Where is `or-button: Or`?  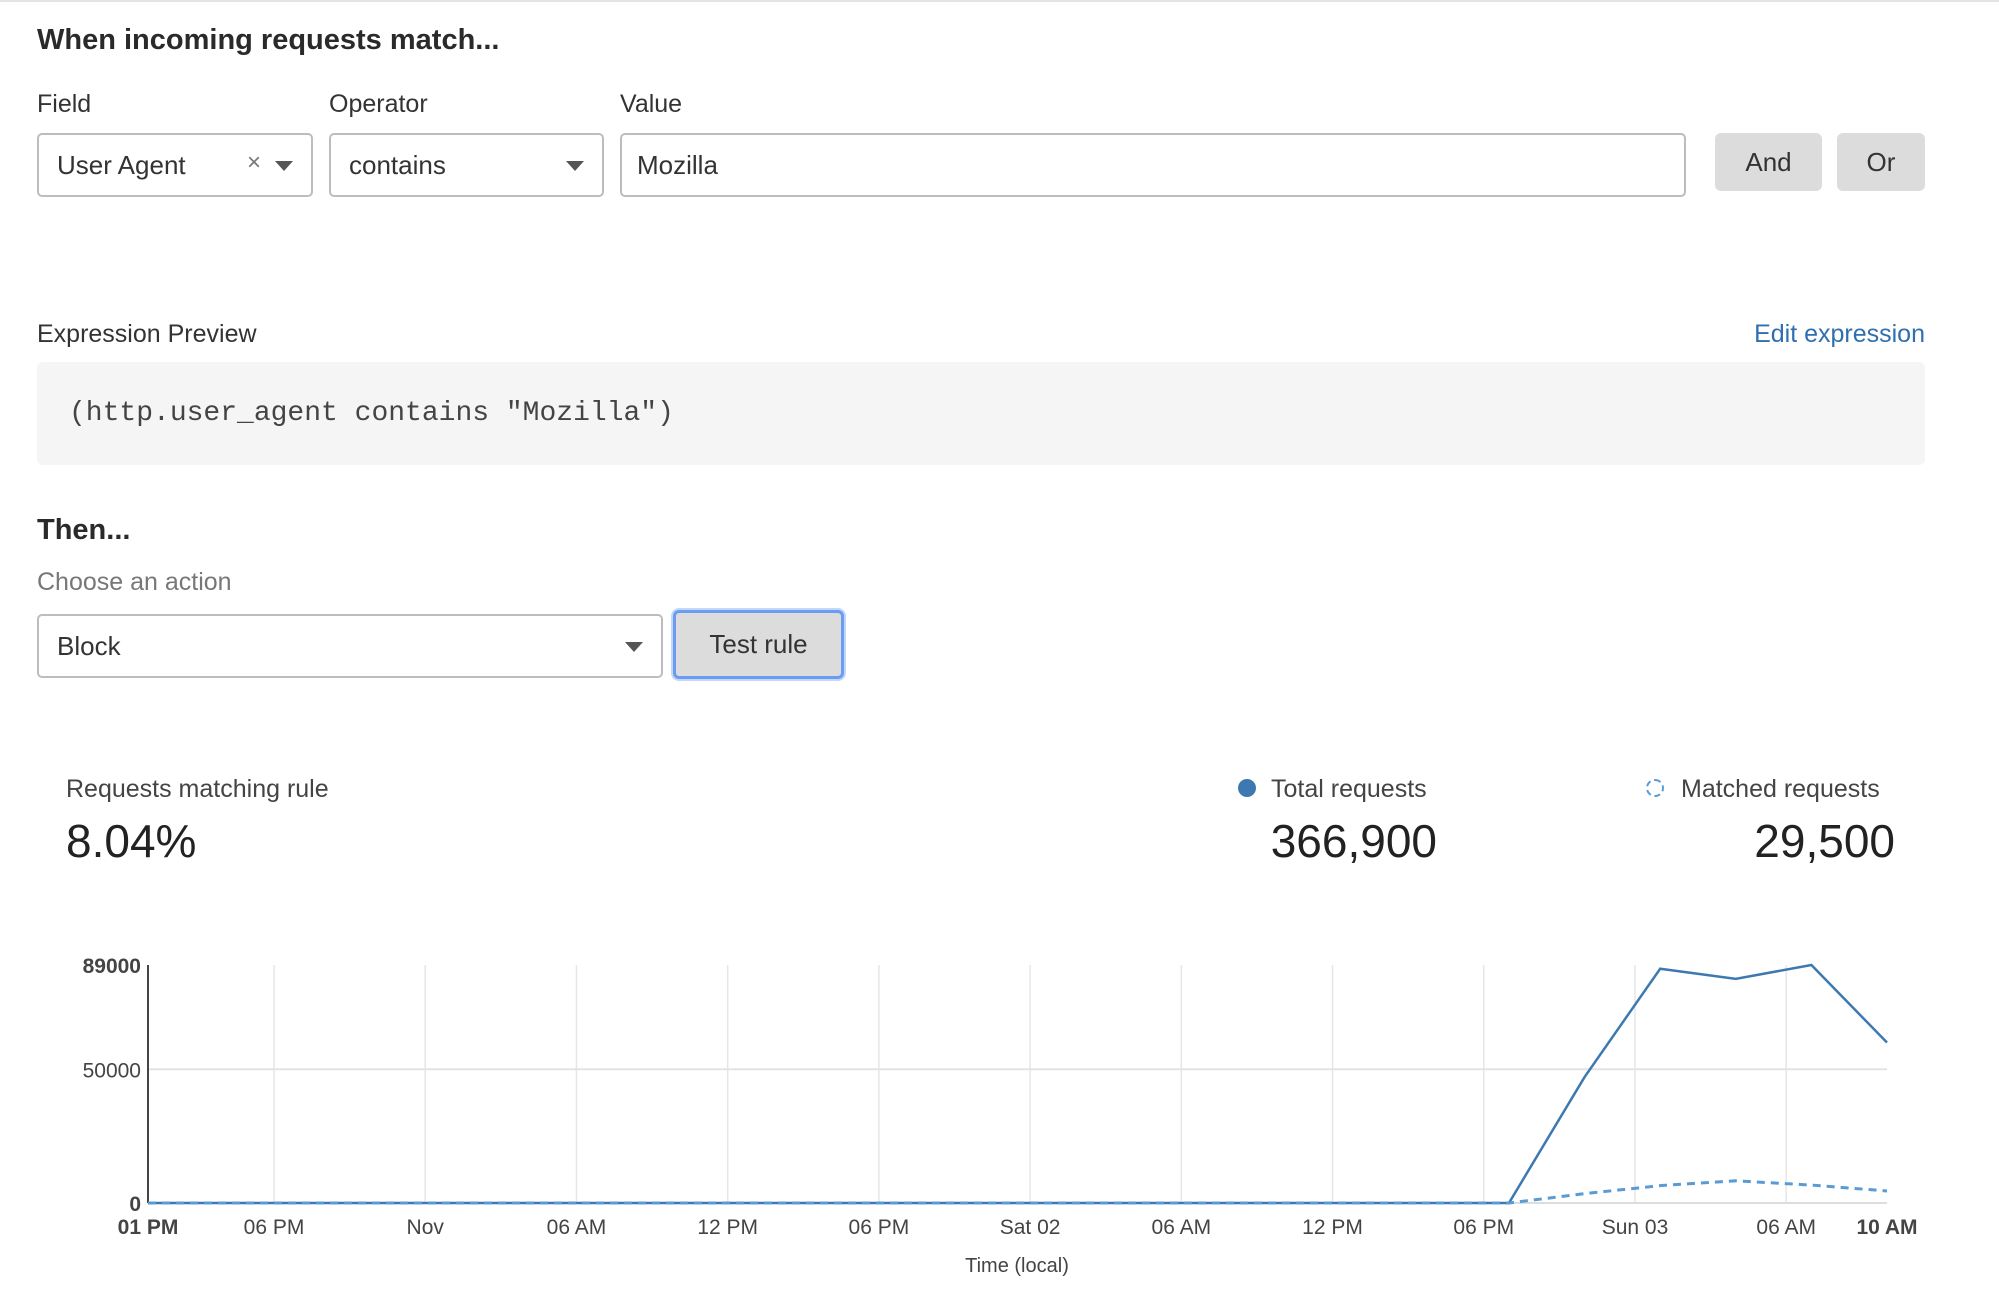
or-button: Or is located at coordinates (1881, 162).